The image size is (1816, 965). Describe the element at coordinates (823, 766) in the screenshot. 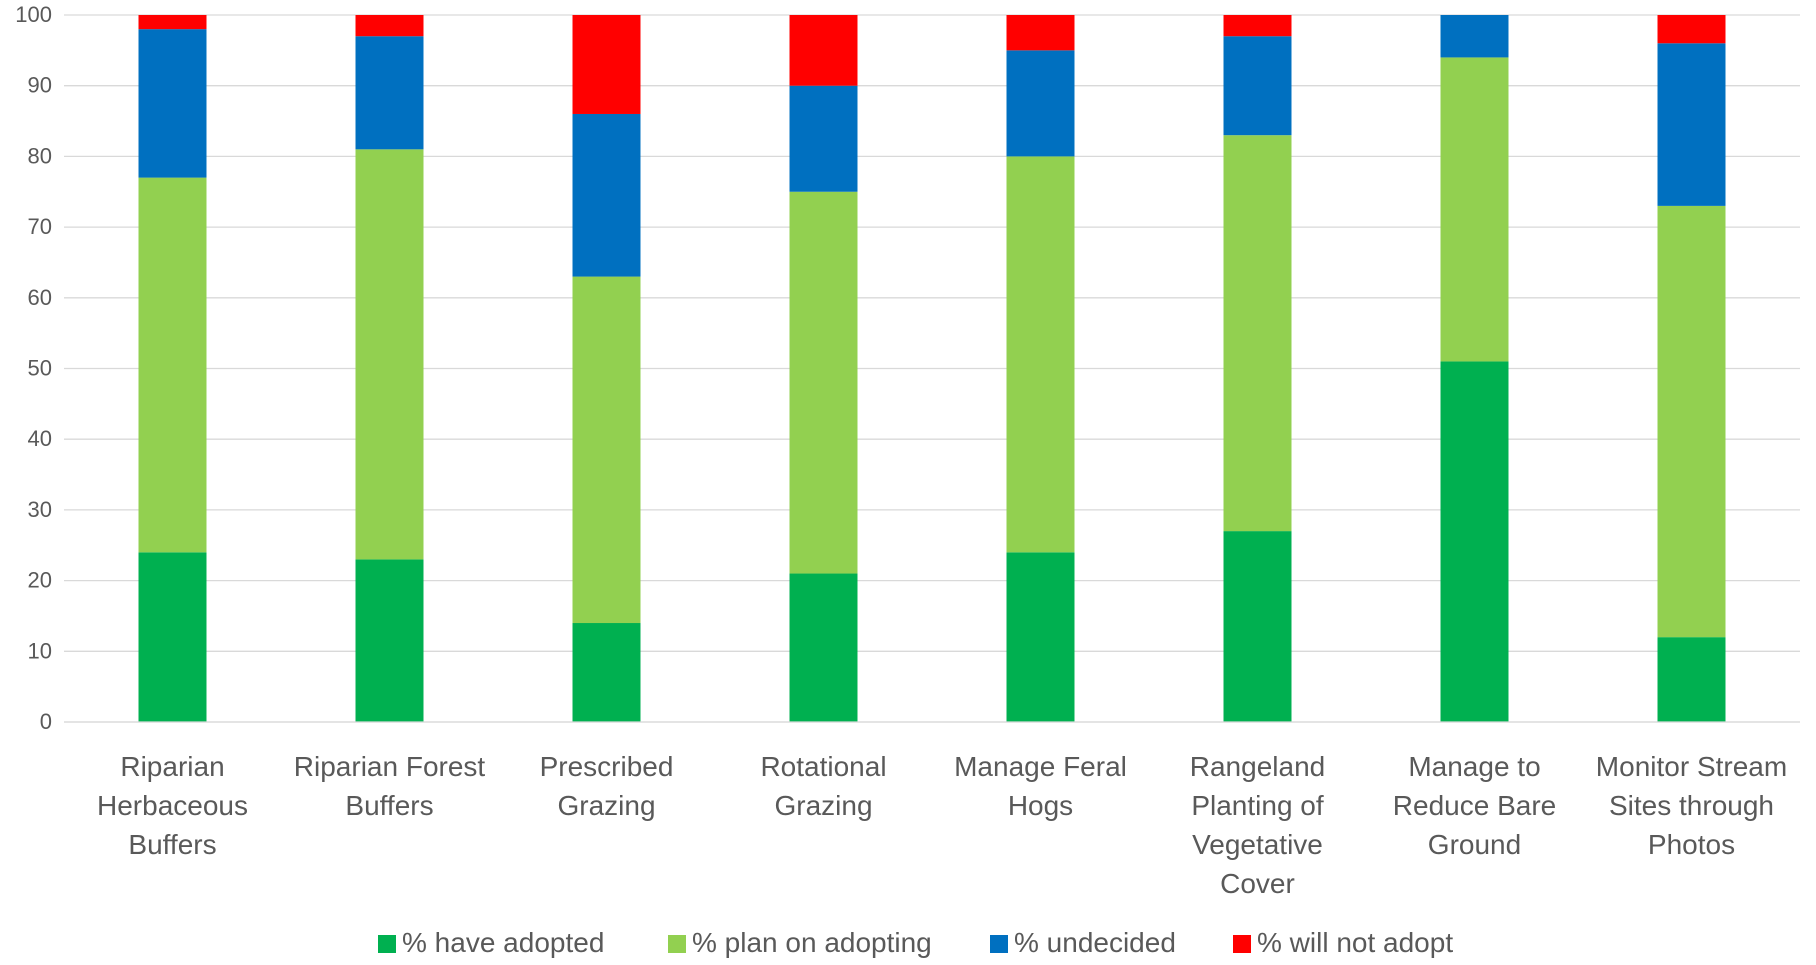

I see `x-tick-label: Rotational` at that location.